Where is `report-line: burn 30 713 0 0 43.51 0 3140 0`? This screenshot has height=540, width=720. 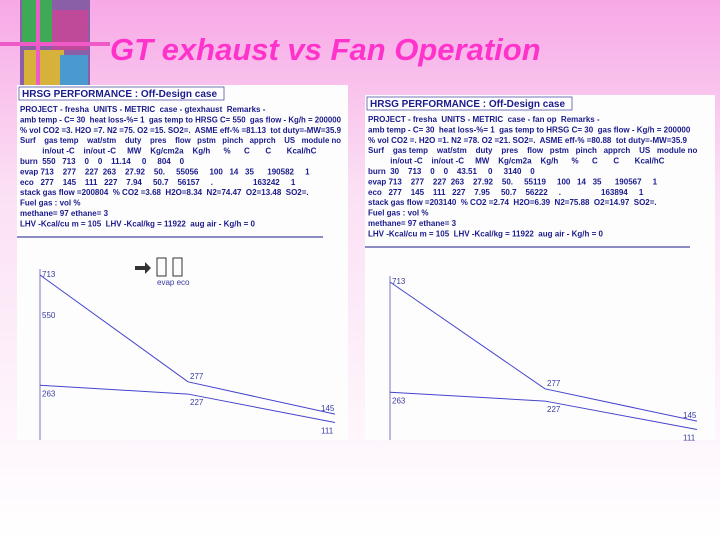
report-line: burn 30 713 0 0 43.51 0 3140 0 is located at coordinates (451, 171).